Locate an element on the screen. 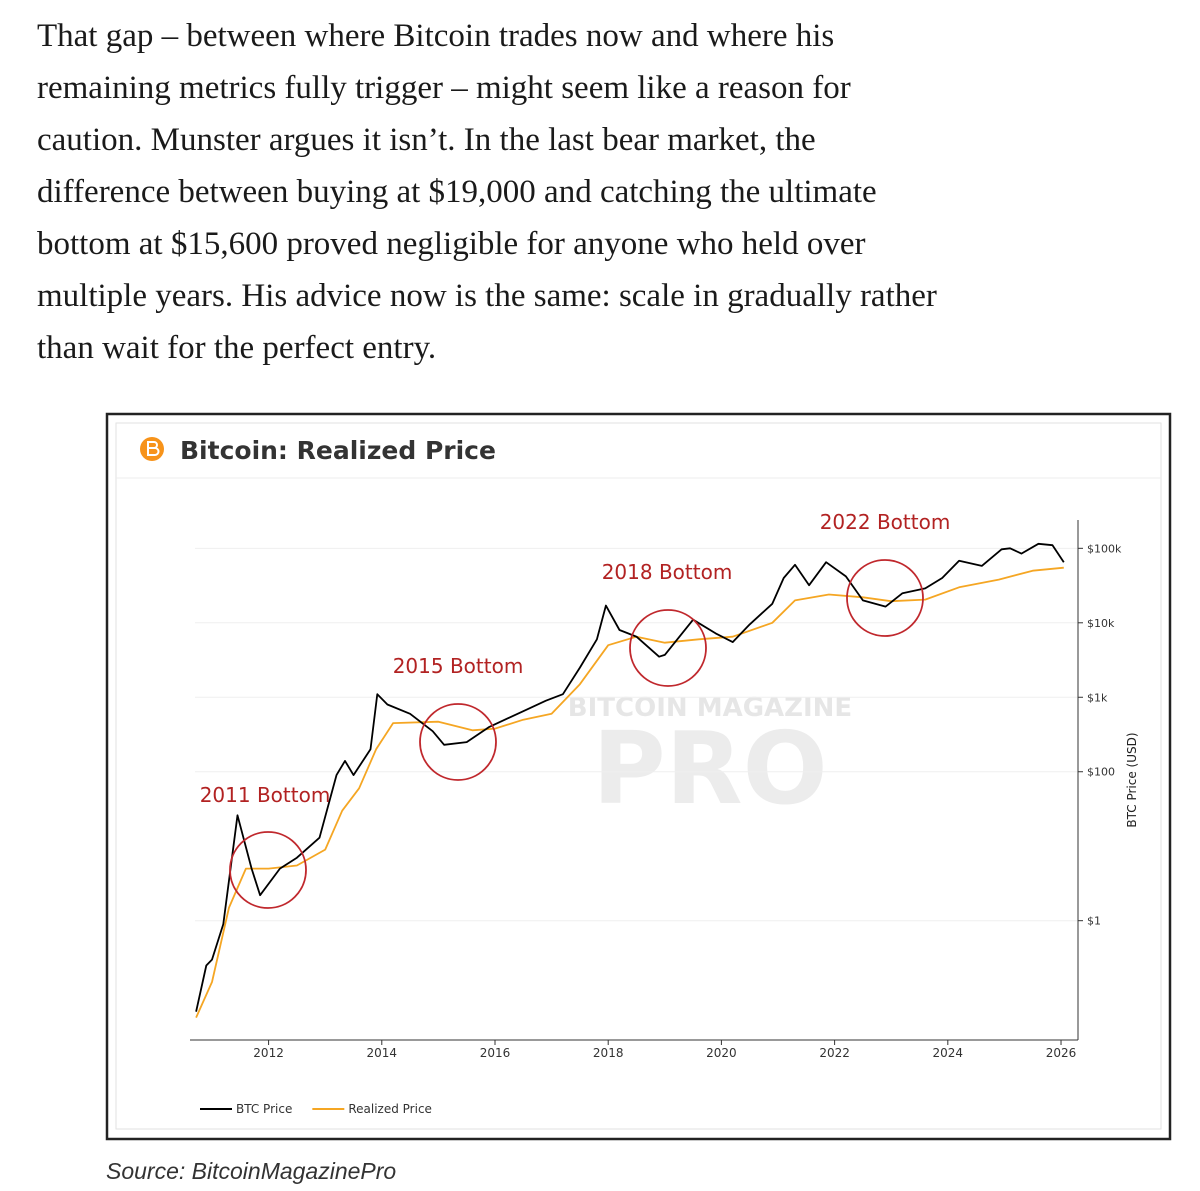 This screenshot has width=1200, height=1191. y-tick-label: $10k is located at coordinates (1101, 623).